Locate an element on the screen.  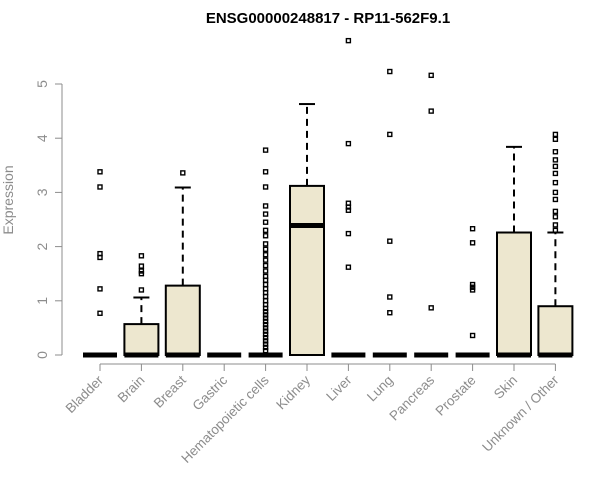
x-tick-label: Pancreas is located at coordinates (411, 397).